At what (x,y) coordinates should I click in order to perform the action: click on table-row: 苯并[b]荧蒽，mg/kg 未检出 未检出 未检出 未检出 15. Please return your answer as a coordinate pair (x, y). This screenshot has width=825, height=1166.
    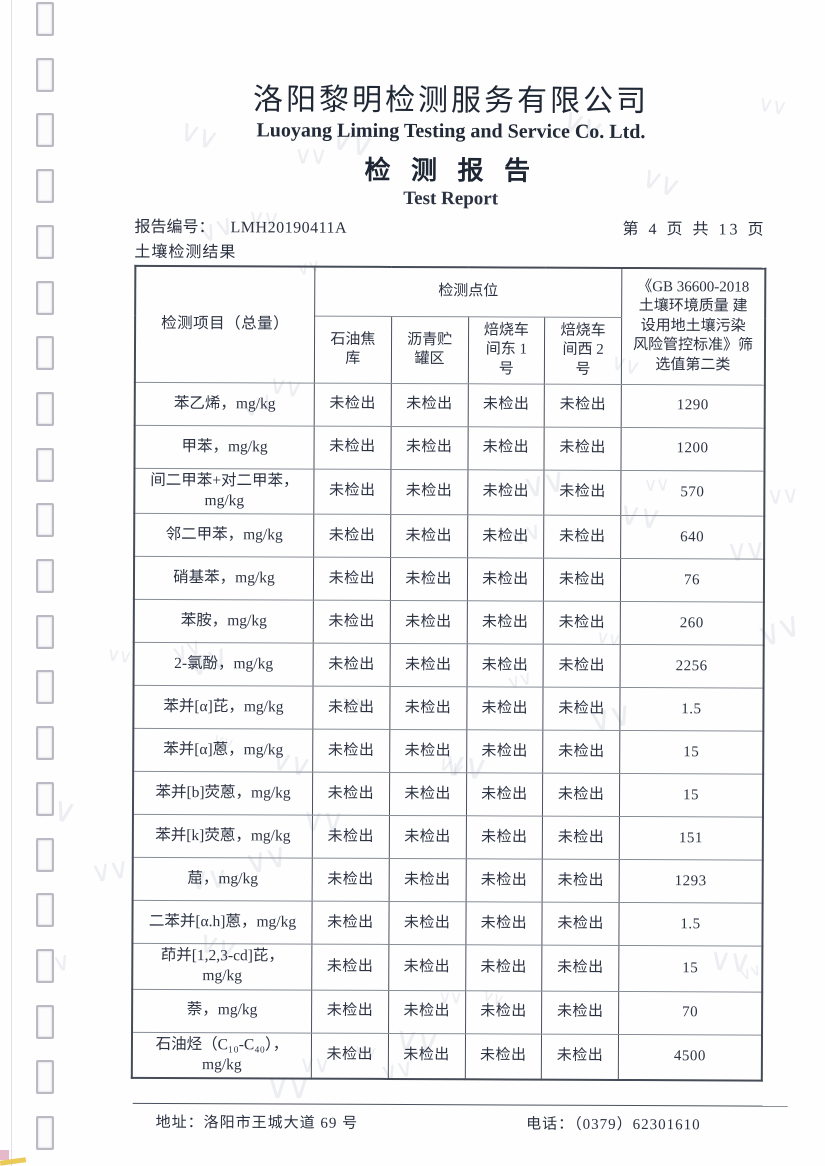
    Looking at the image, I should click on (448, 794).